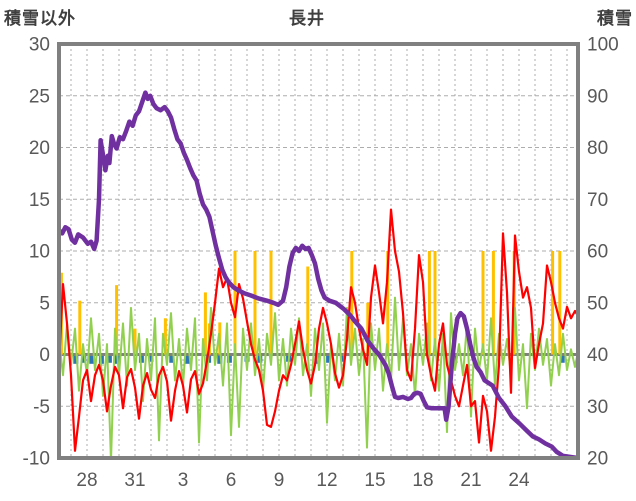  Describe the element at coordinates (597, 200) in the screenshot. I see `svg-text: 70` at that location.